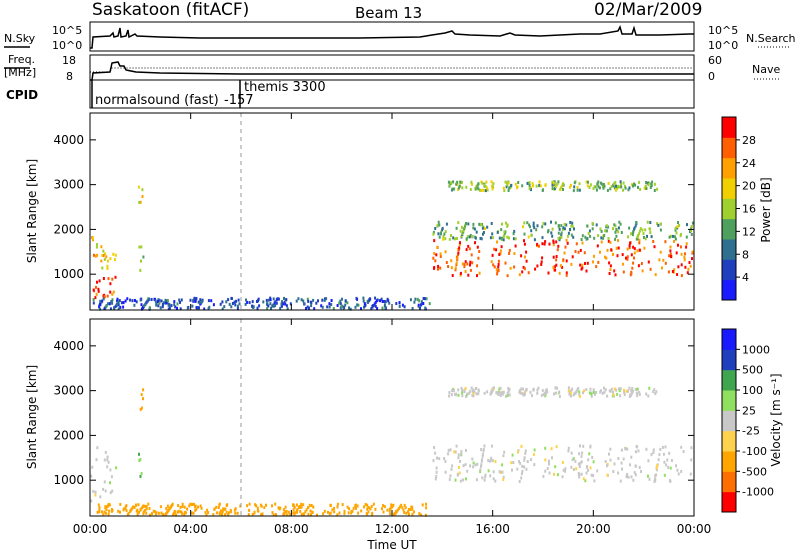  I want to click on x-tick-label: 16:00, so click(492, 529).